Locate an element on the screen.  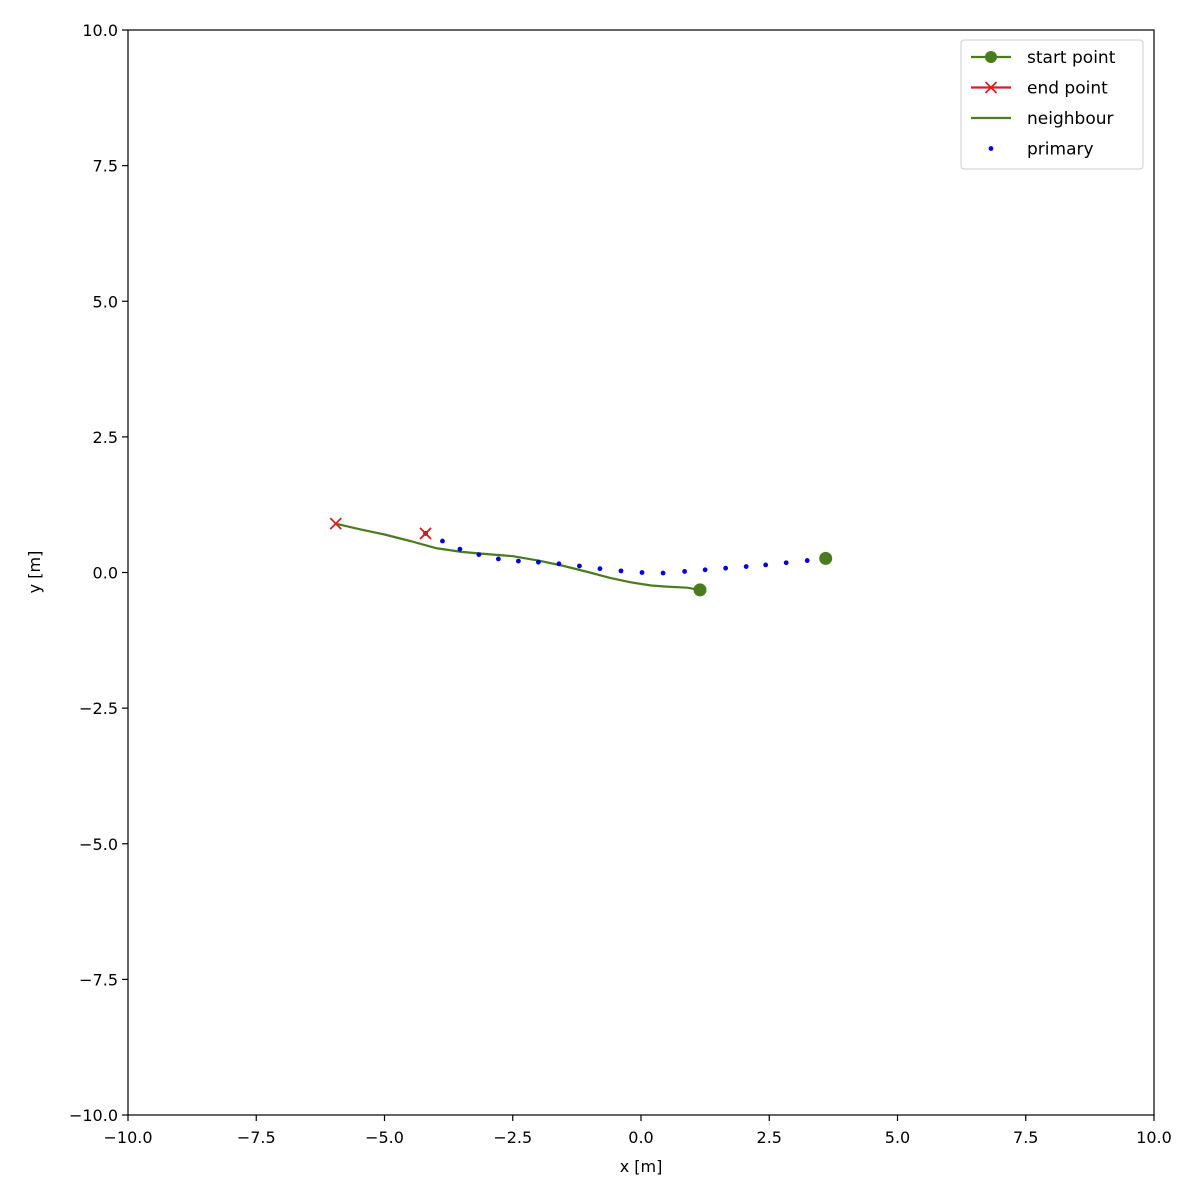
y-tick-label: 2.5 is located at coordinates (105, 437).